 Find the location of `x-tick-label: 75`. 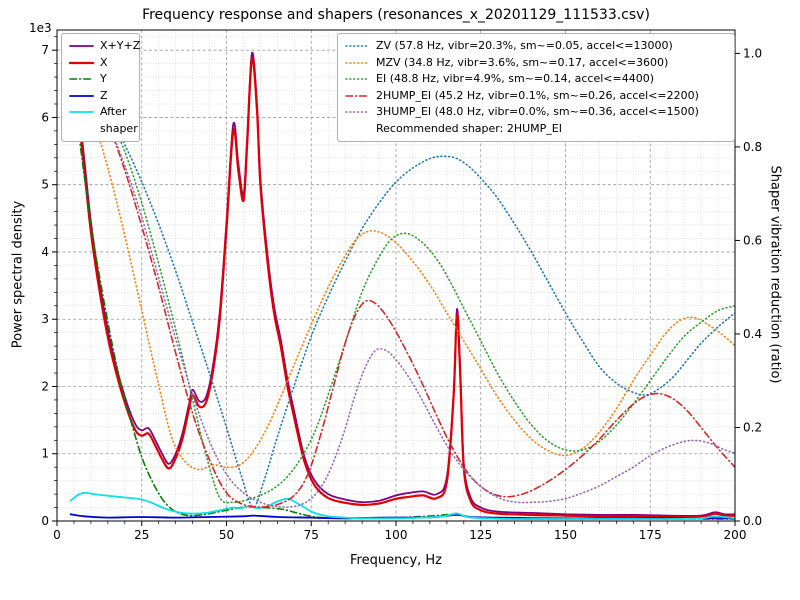

x-tick-label: 75 is located at coordinates (311, 535).